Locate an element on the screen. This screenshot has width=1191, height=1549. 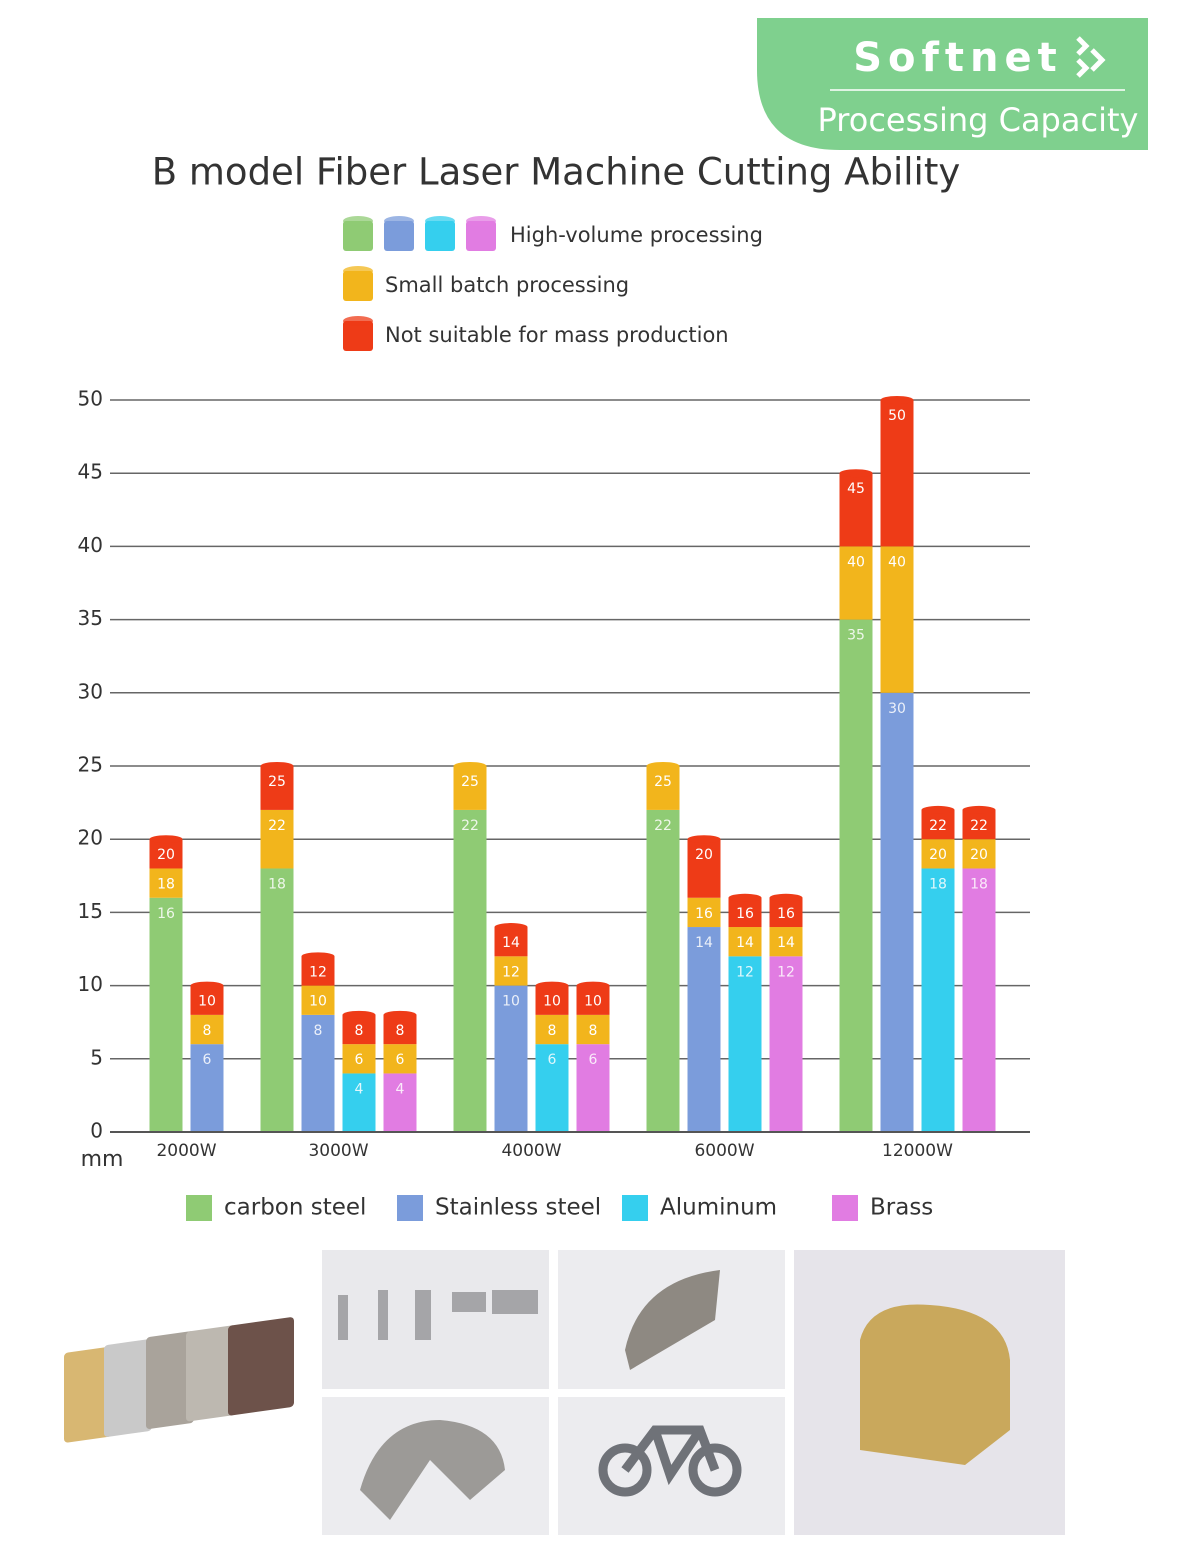
y-tick-label: 10 is located at coordinates (90, 984).